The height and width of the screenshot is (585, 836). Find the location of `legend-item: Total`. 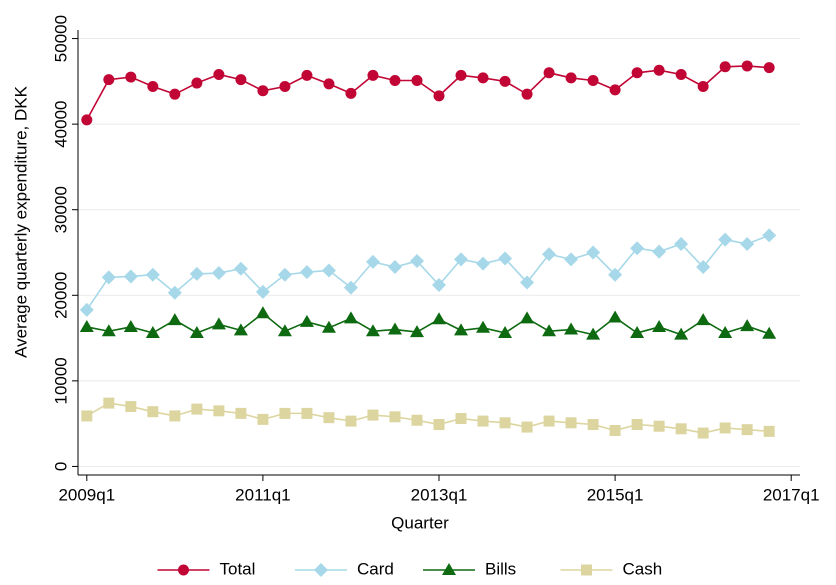

legend-item: Total is located at coordinates (206, 568).